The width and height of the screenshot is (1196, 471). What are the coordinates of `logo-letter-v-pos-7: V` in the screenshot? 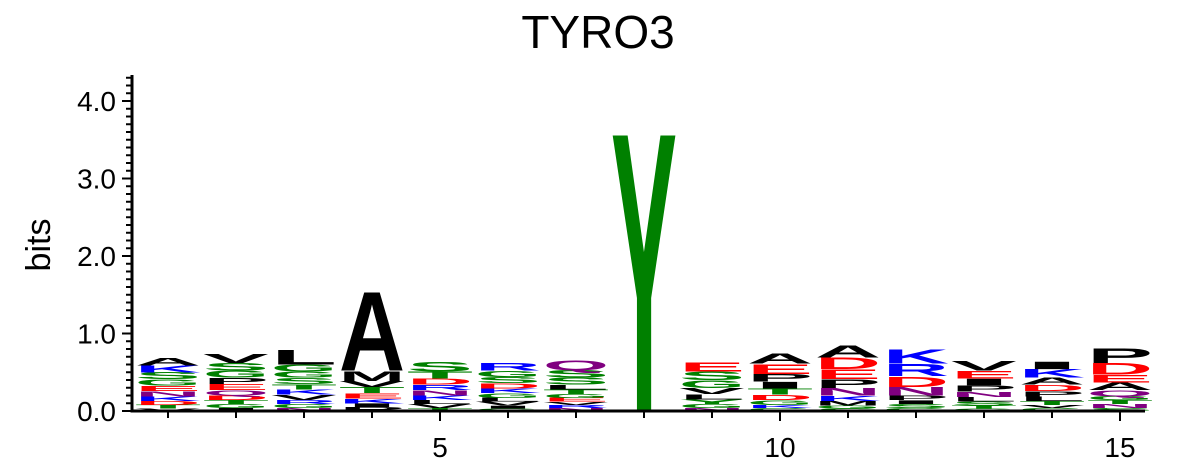 It's located at (576, 403).